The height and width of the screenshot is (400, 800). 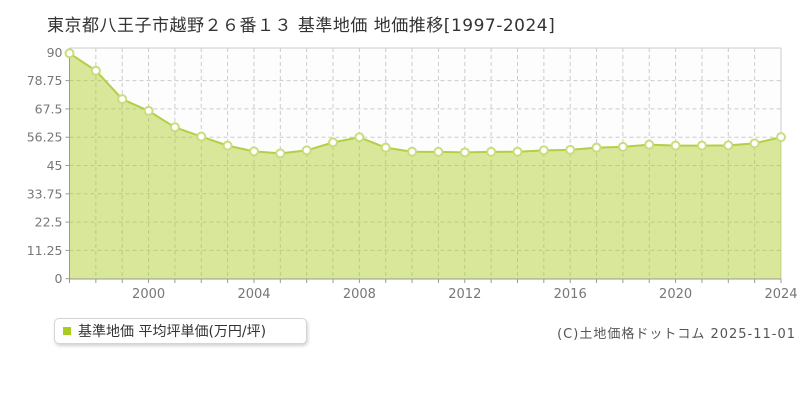 What do you see at coordinates (148, 294) in the screenshot?
I see `x-tick-label: 2000` at bounding box center [148, 294].